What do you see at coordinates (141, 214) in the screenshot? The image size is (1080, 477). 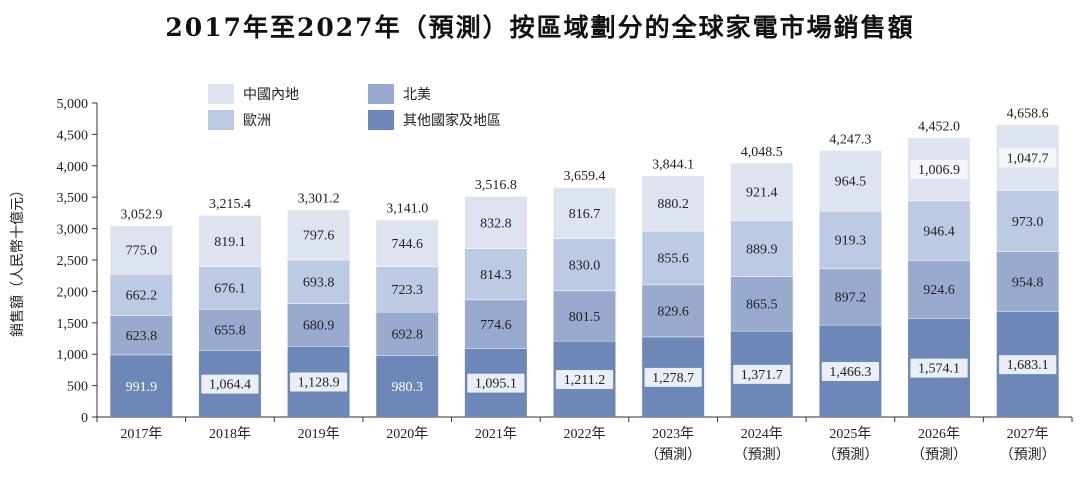 I see `total-label: 3,052.9` at bounding box center [141, 214].